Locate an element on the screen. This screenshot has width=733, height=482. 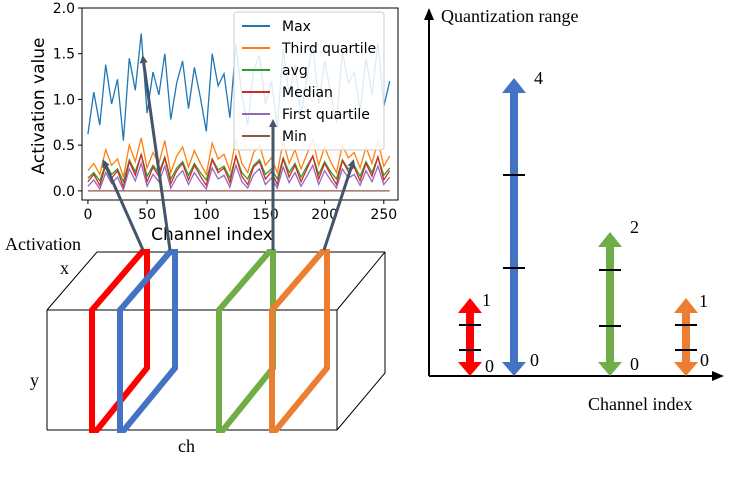
range-bar-blue-top-arrowhead is located at coordinates (514, 85).